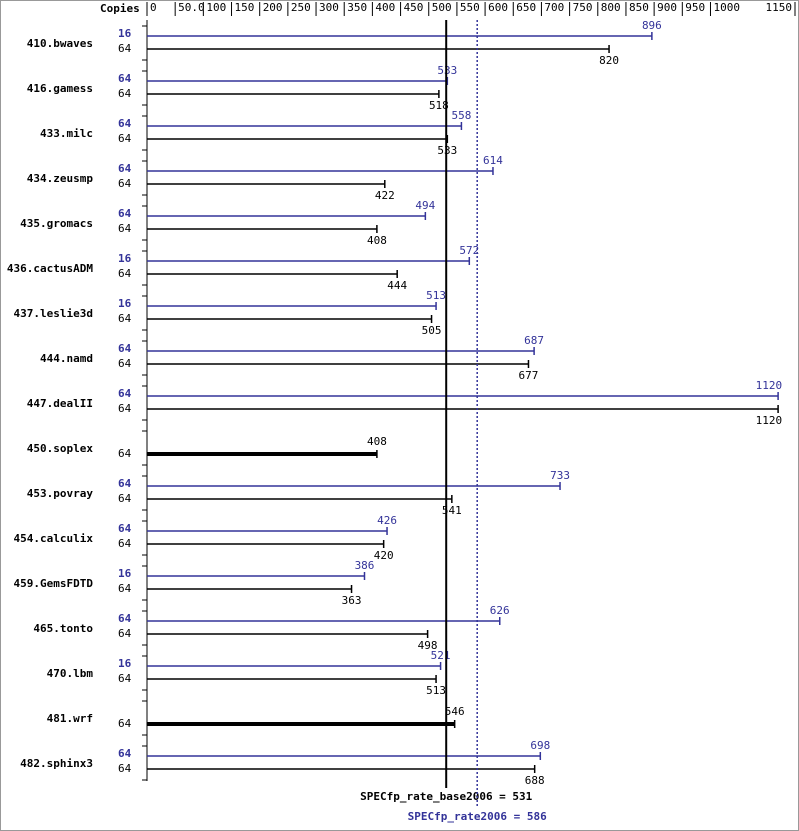 Image resolution: width=799 pixels, height=831 pixels. I want to click on x-tick-label: 400, so click(385, 7).